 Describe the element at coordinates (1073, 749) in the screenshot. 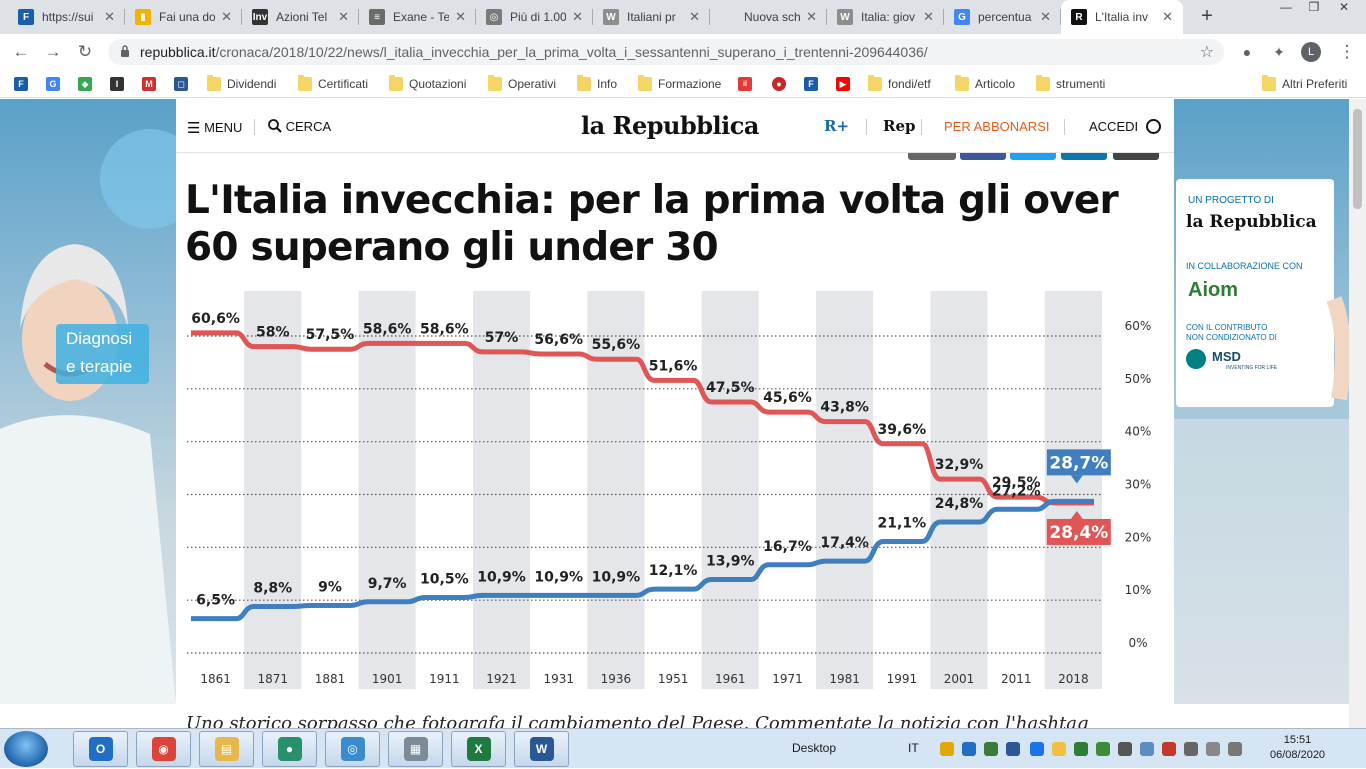

I see `system-tray: Desktop IT 15:51 06/08/2020` at that location.